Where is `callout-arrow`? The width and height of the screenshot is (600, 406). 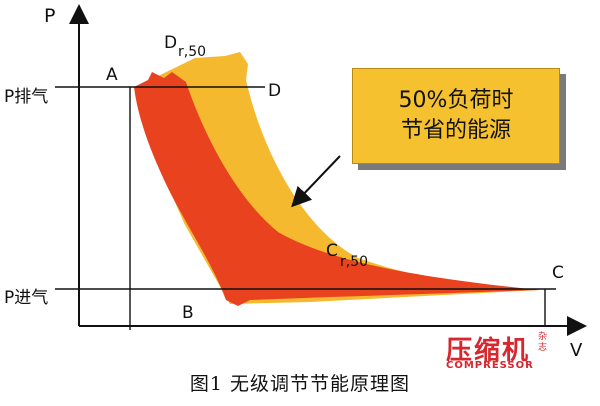
callout-arrow is located at coordinates (316, 181).